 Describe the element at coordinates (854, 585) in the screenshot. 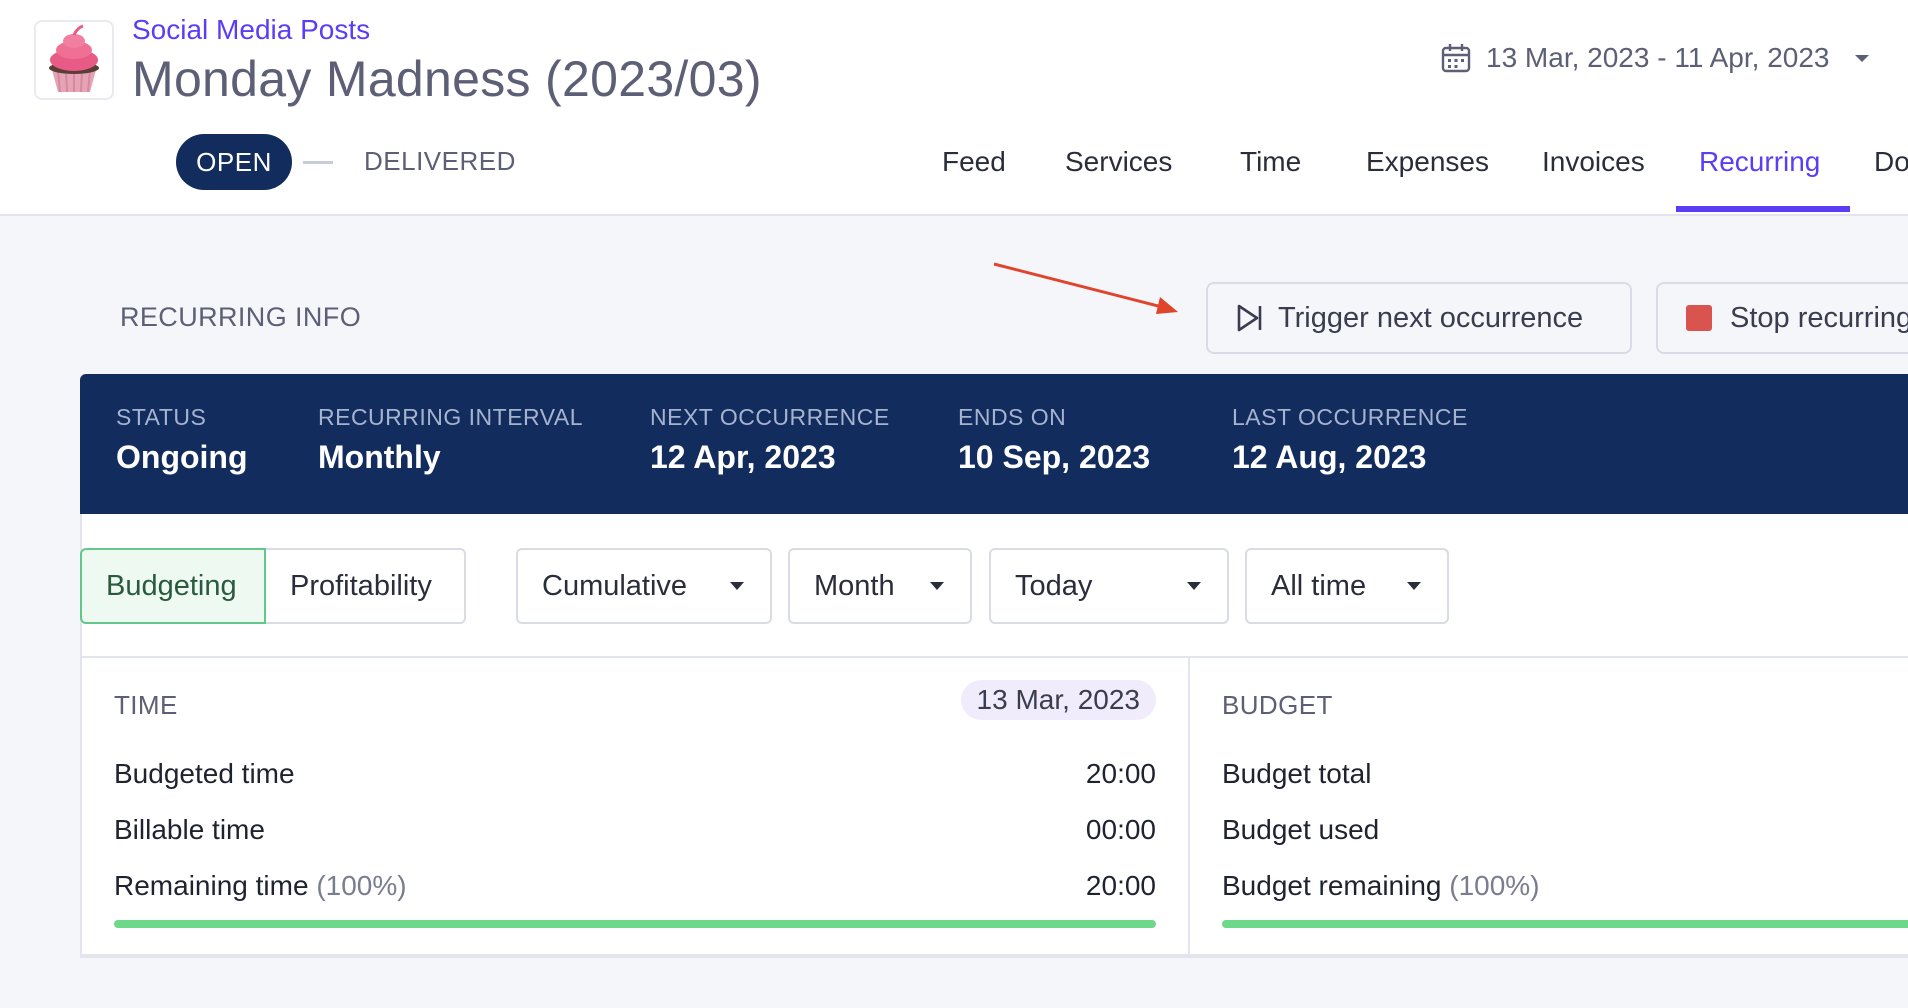

I see `period-dropdown-value: Month` at that location.